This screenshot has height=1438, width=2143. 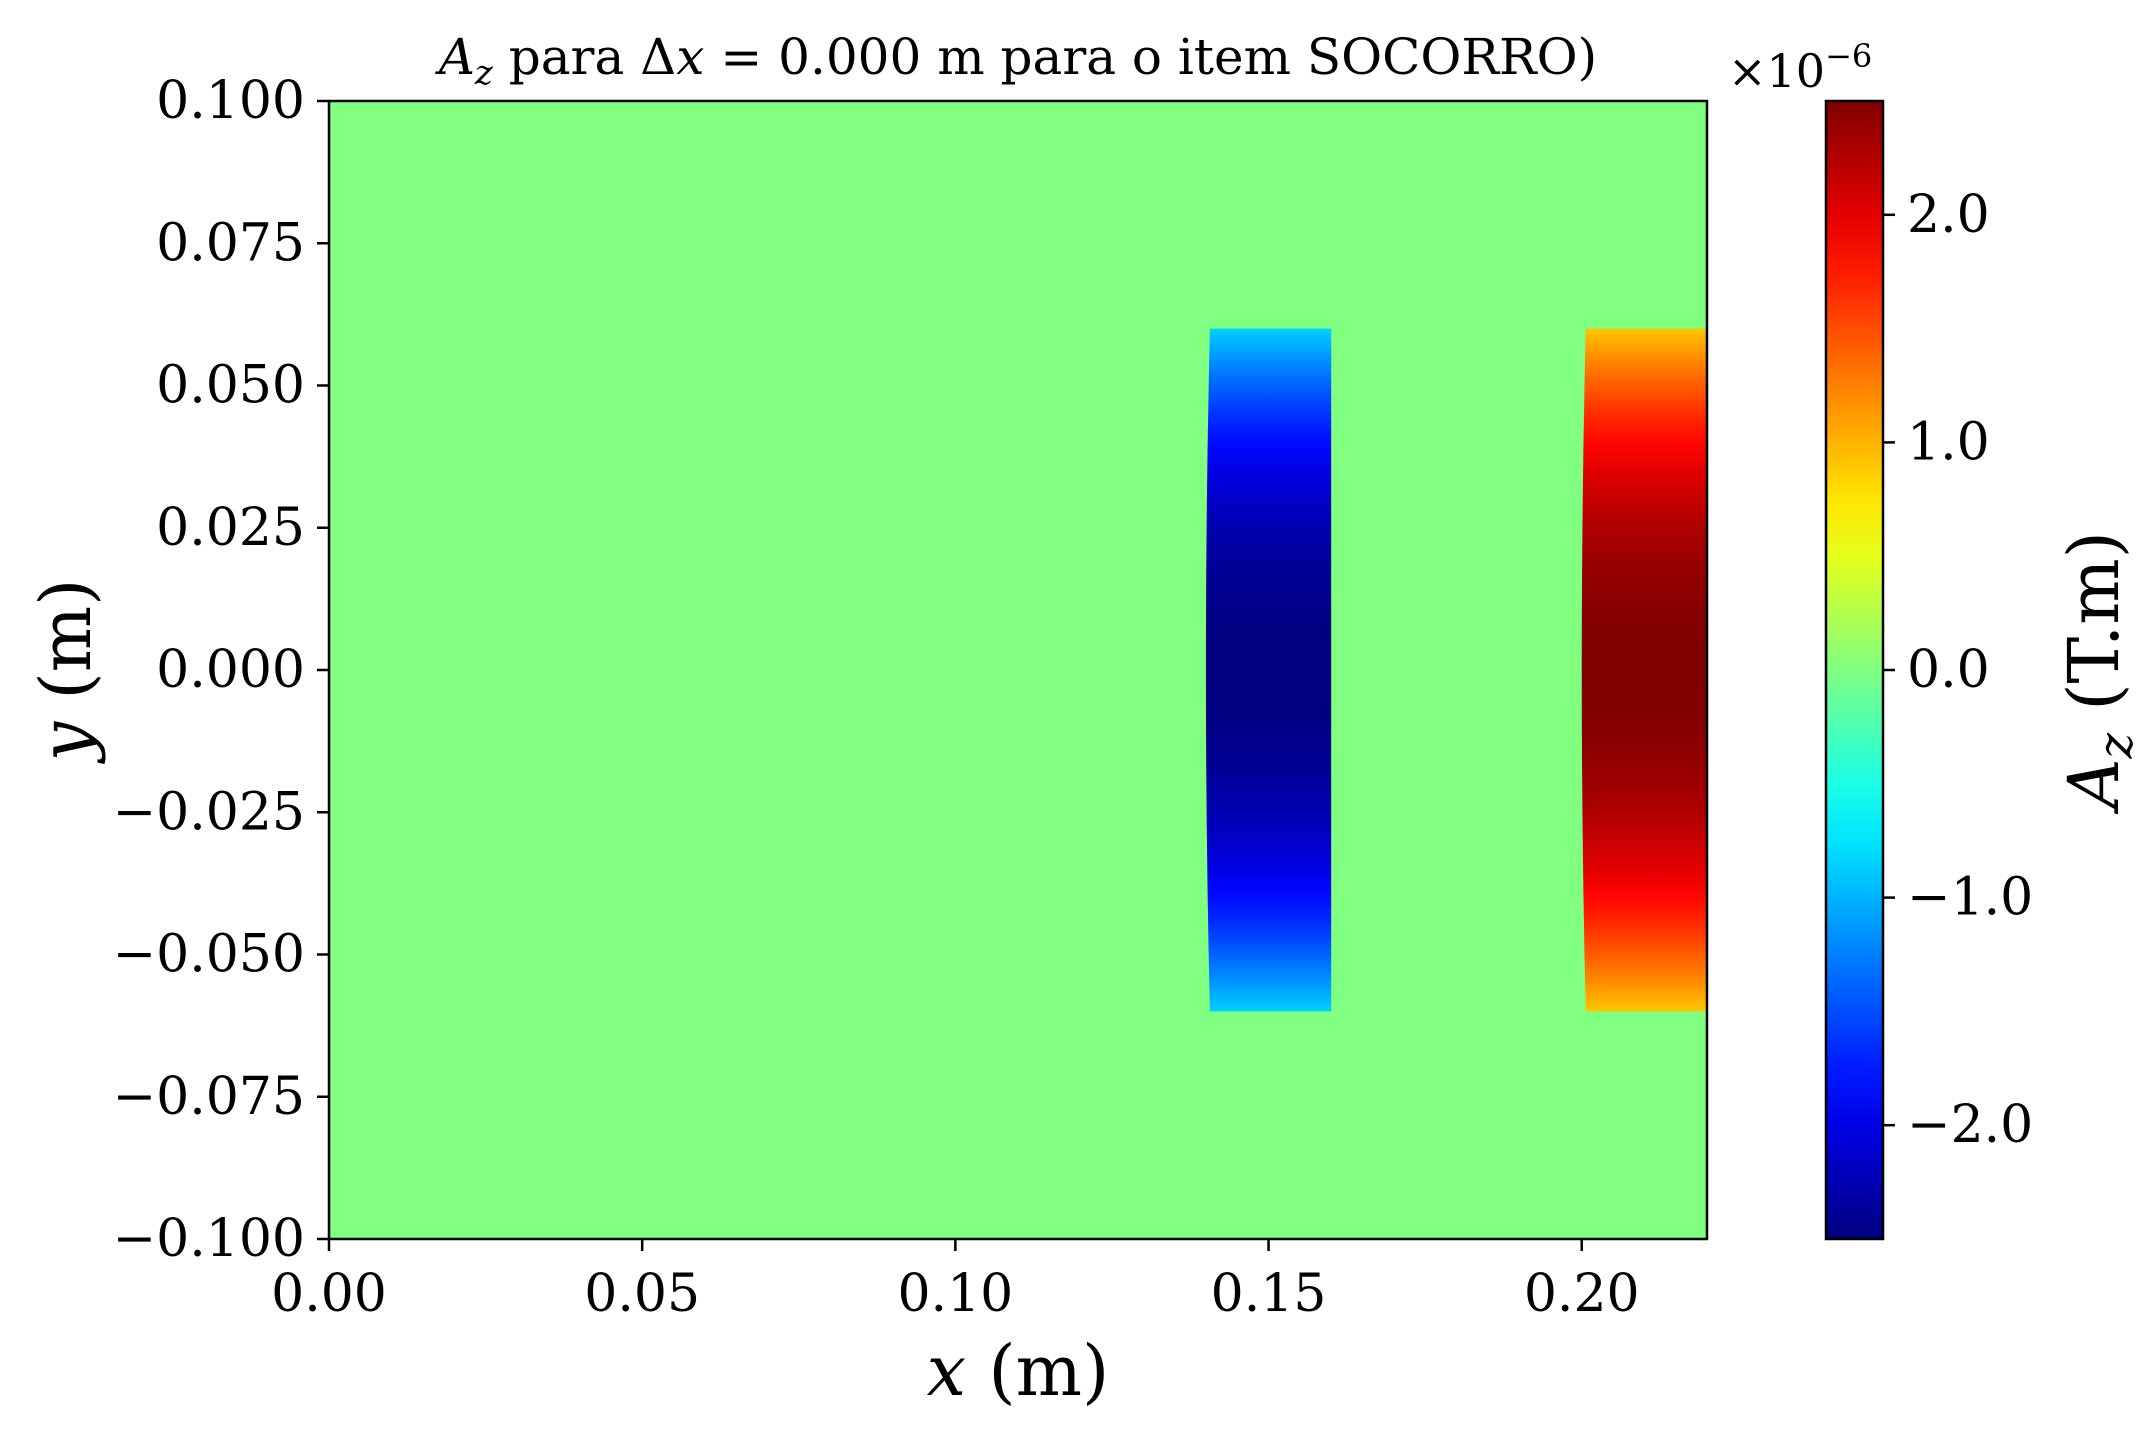 What do you see at coordinates (209, 955) in the screenshot?
I see `y-tick-label: −0.050` at bounding box center [209, 955].